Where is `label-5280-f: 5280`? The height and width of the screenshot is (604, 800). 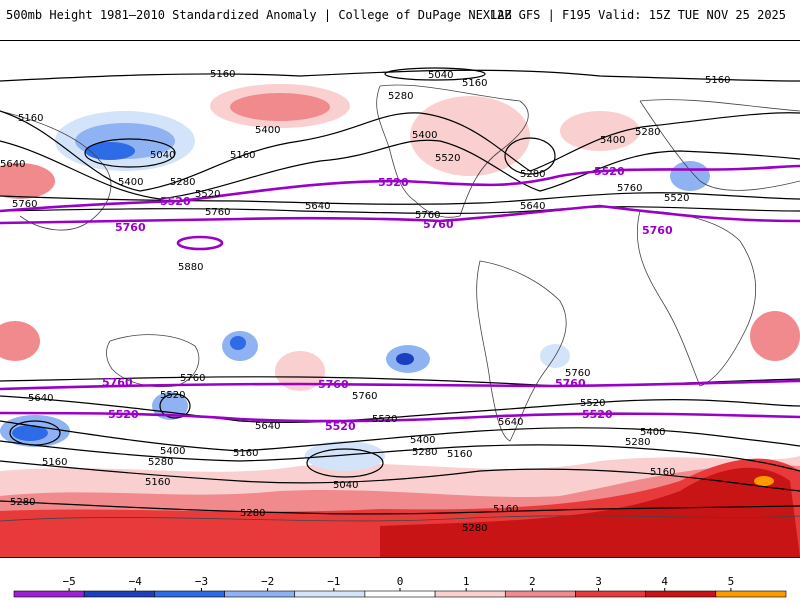
label-5280-f: 5280 is located at coordinates (424, 452).